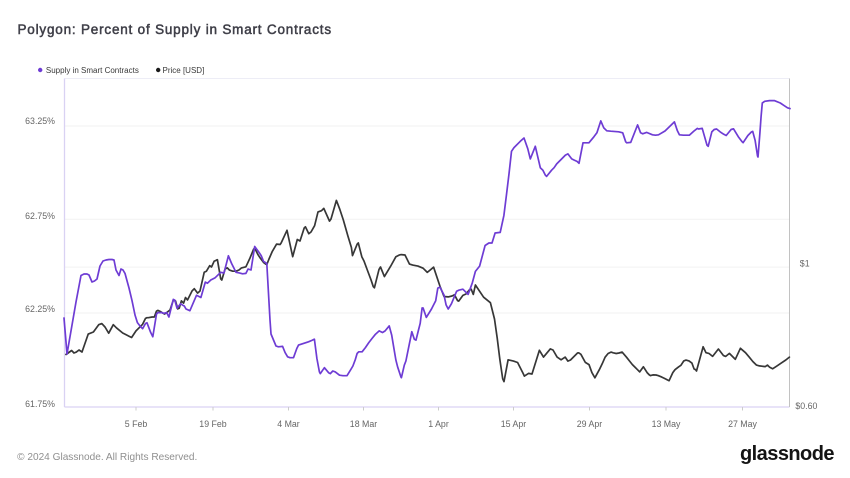 Image resolution: width=850 pixels, height=478 pixels. Describe the element at coordinates (40, 404) in the screenshot. I see `svg-text: 61.75%` at that location.